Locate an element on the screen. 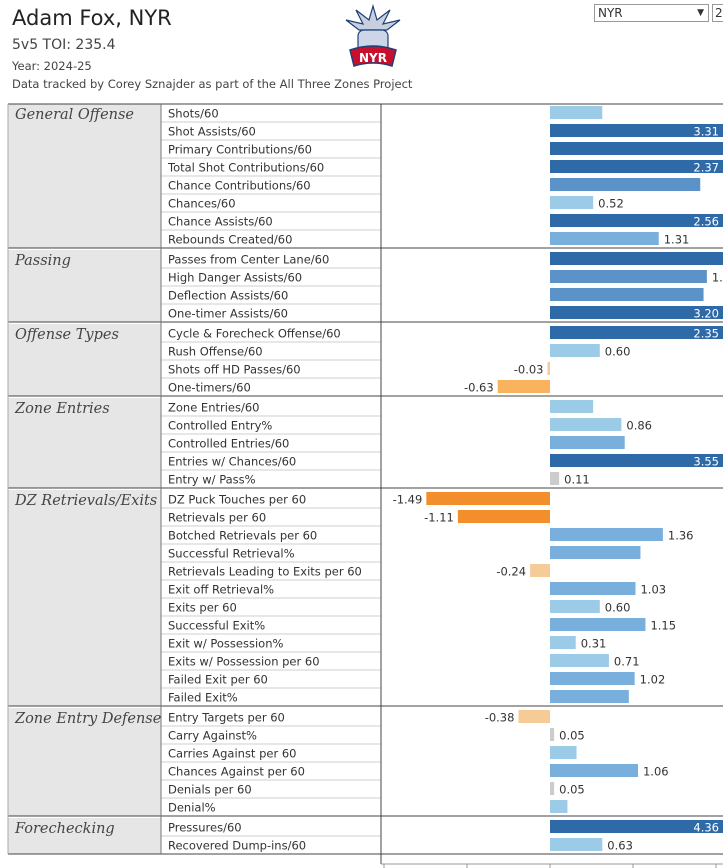  metric-label: Deflection Assists/60 is located at coordinates (228, 296).